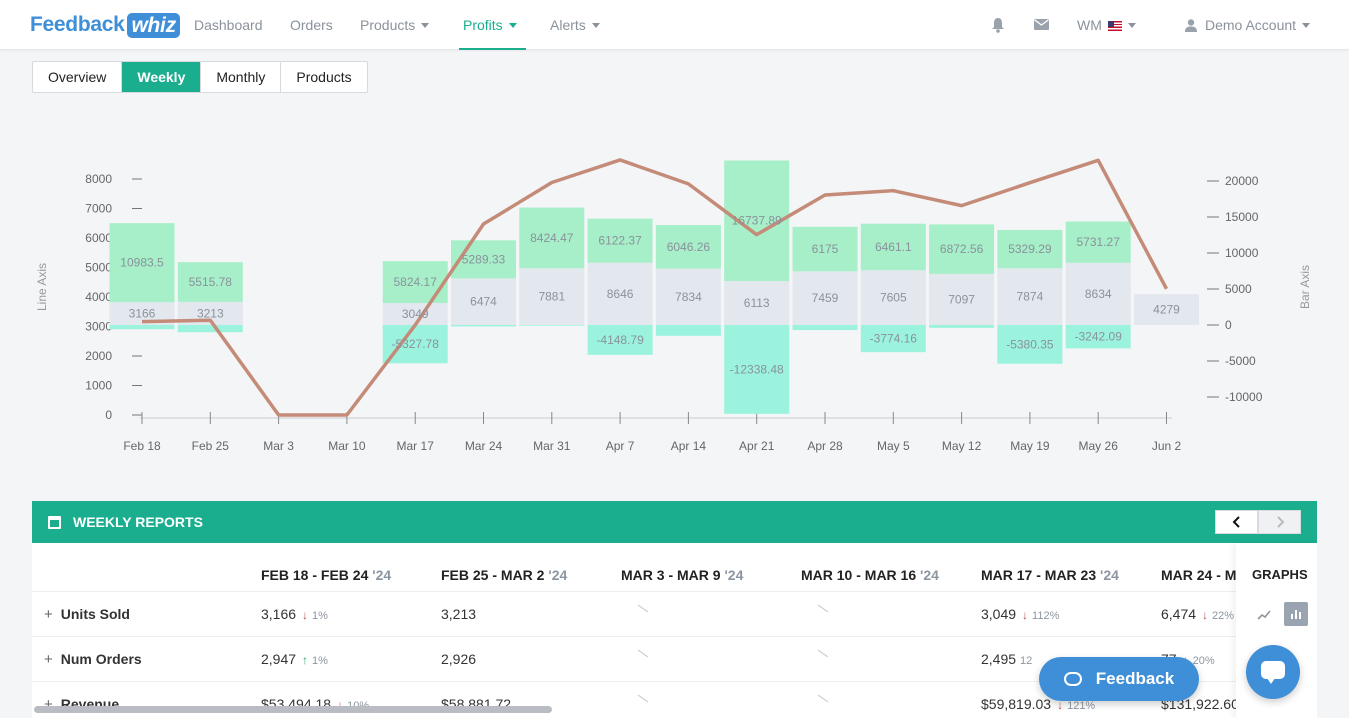  What do you see at coordinates (105, 25) in the screenshot?
I see `feedbackwhiz-logo: Feedback whiz` at bounding box center [105, 25].